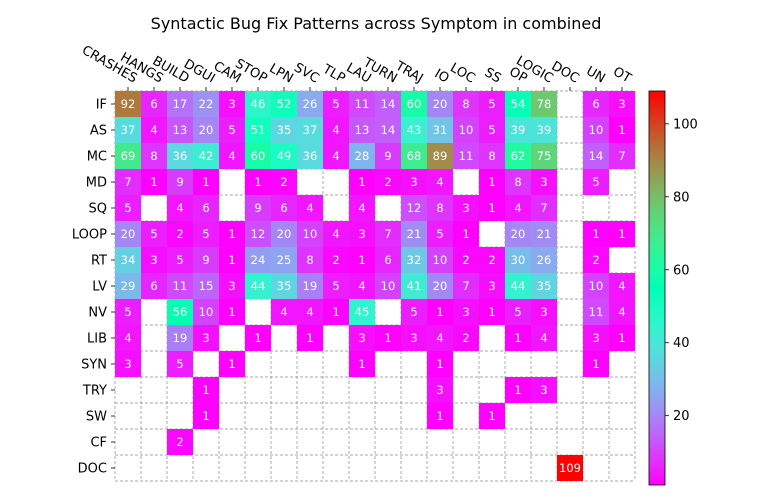 This screenshot has height=500, width=766. I want to click on cell-value-label: 20, so click(128, 234).